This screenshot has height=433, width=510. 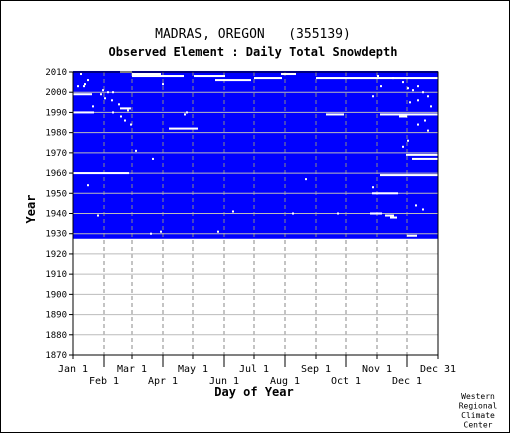 What do you see at coordinates (254, 369) in the screenshot?
I see `x-tick-label: Jul 1` at bounding box center [254, 369].